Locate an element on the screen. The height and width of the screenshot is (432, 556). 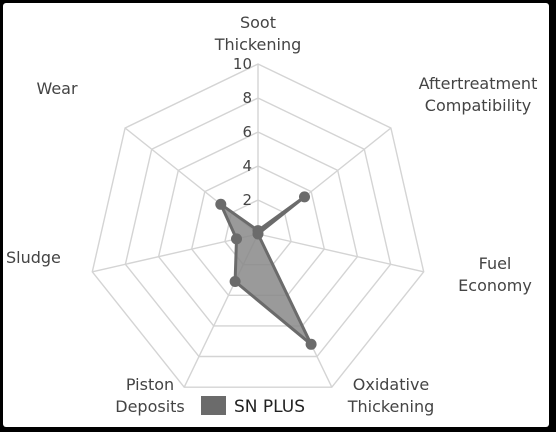
axis-label: Wear is located at coordinates (57, 88).